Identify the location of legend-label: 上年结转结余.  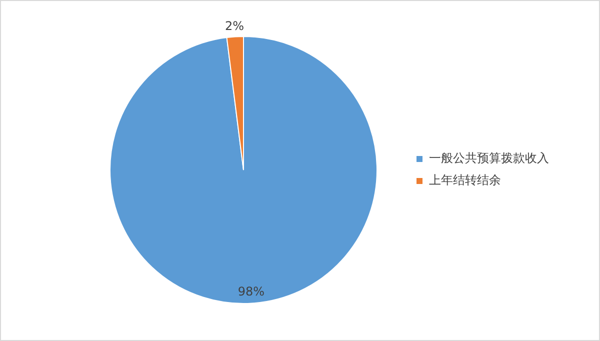
(465, 180).